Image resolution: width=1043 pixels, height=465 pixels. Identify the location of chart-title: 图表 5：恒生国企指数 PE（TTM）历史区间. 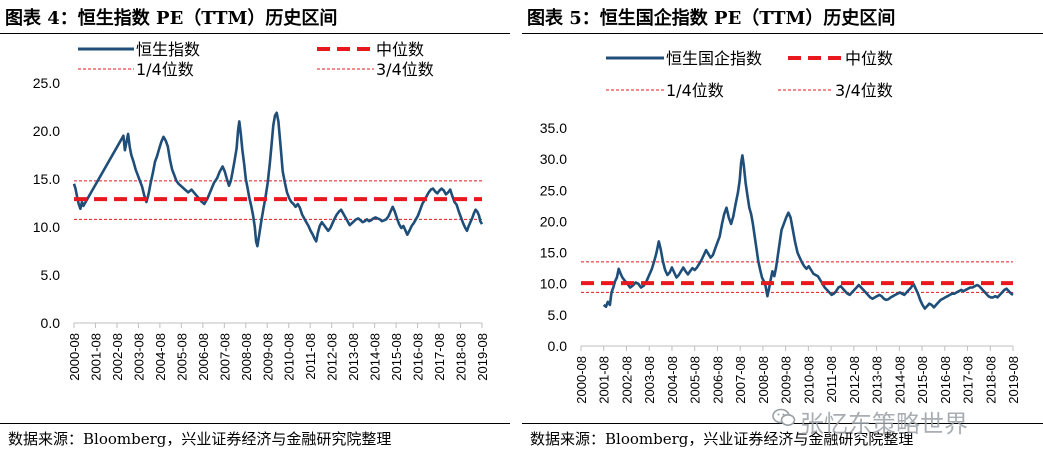
(711, 18).